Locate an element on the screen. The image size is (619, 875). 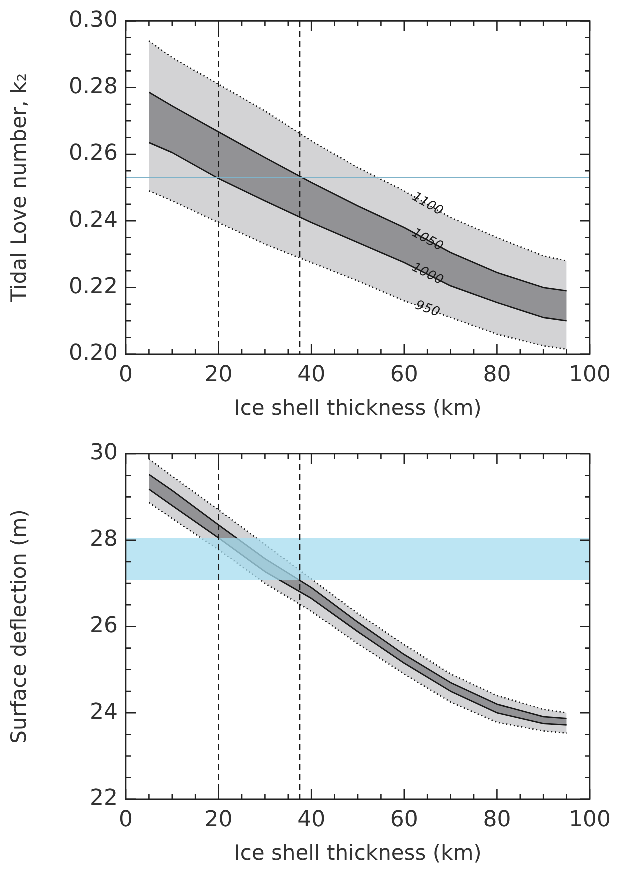
y-tick-label: 22 is located at coordinates (104, 799).